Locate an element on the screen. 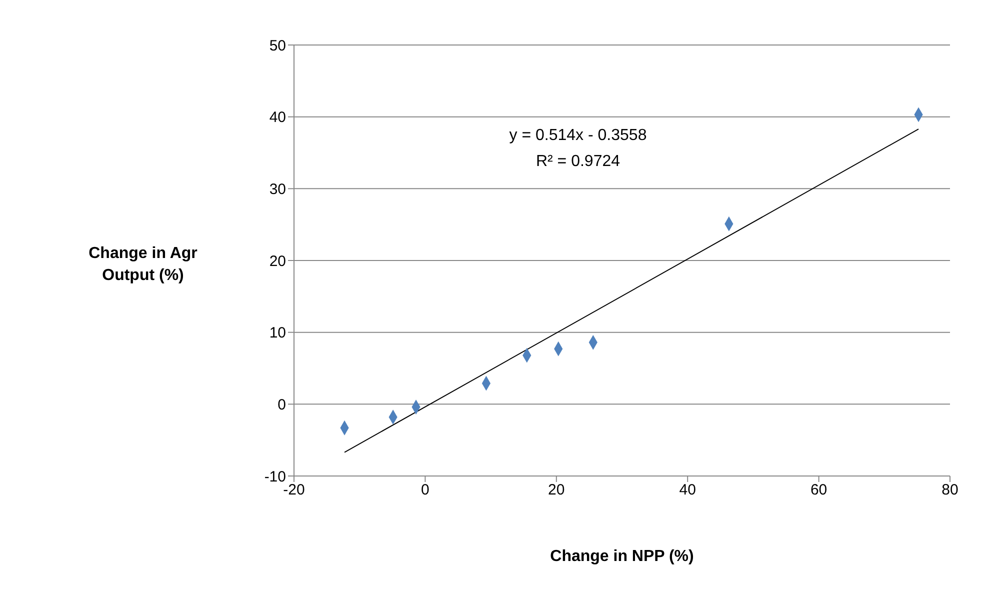 The height and width of the screenshot is (610, 981). x-tick-label: 60 is located at coordinates (819, 490).